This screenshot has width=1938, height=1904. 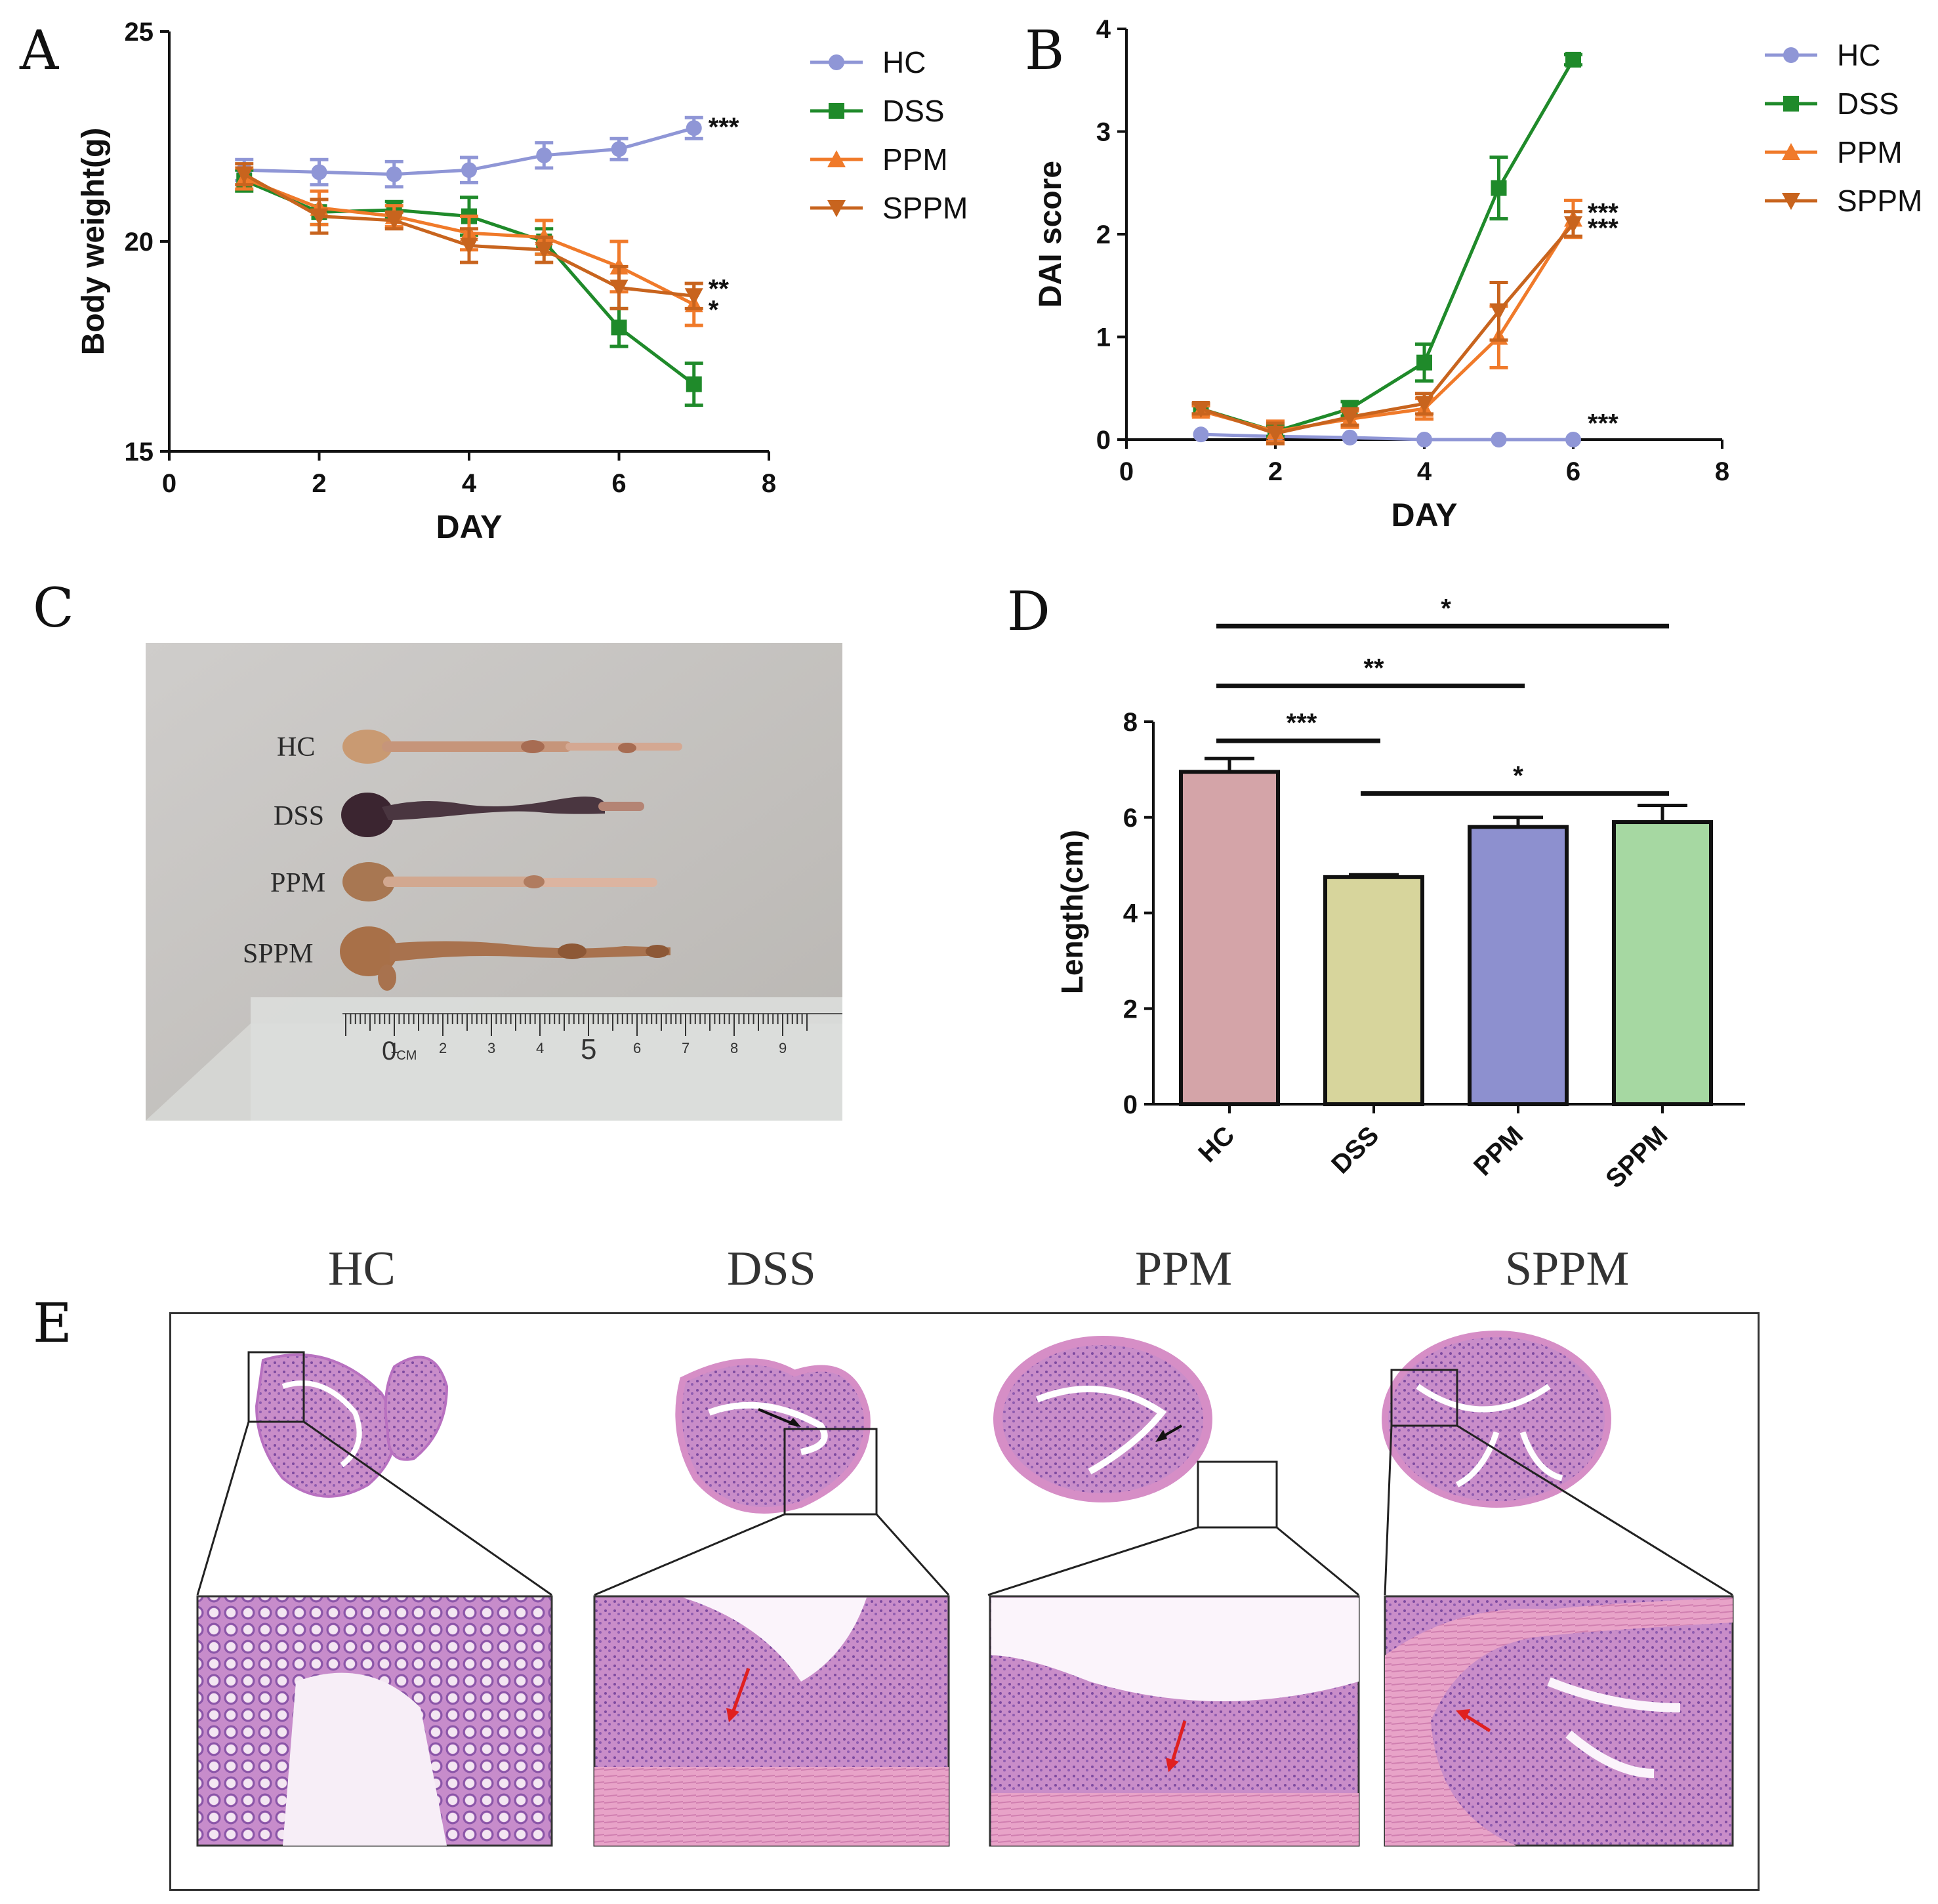 I want to click on ruler-number: 7, so click(x=686, y=1048).